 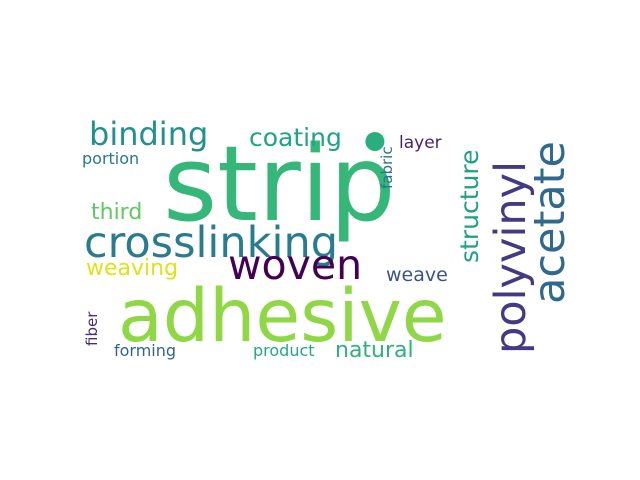 I want to click on word-forming: forming, so click(x=145, y=350).